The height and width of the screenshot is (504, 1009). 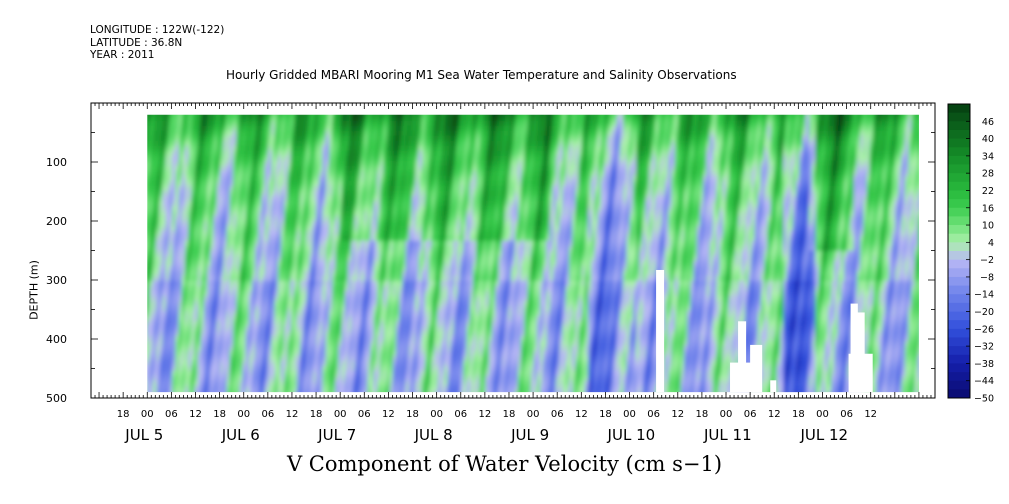 I want to click on y-tick-label: 400, so click(x=56, y=339).